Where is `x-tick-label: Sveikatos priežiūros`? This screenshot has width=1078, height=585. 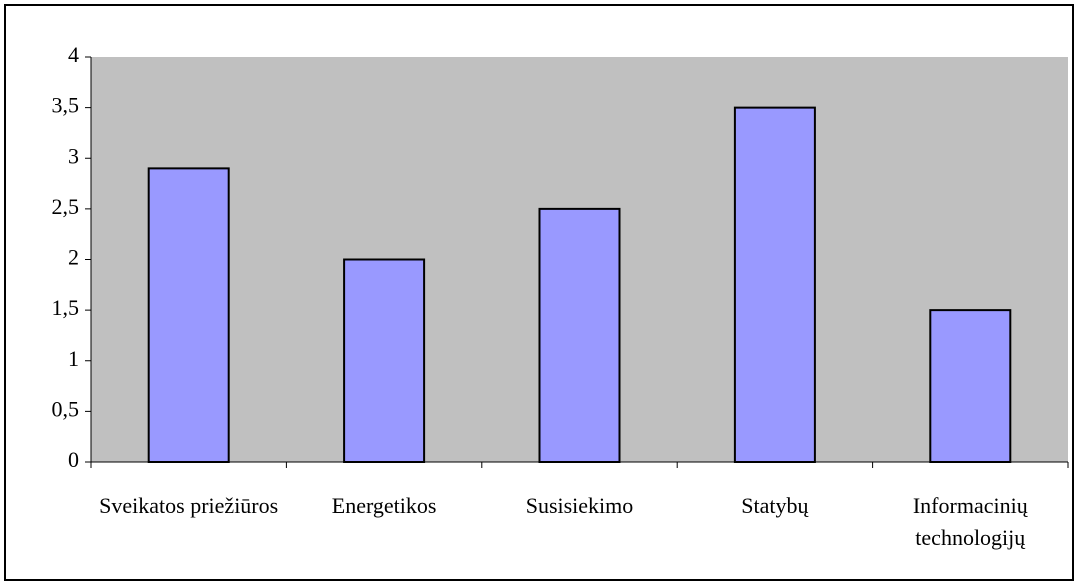
x-tick-label: Sveikatos priežiūros is located at coordinates (189, 505).